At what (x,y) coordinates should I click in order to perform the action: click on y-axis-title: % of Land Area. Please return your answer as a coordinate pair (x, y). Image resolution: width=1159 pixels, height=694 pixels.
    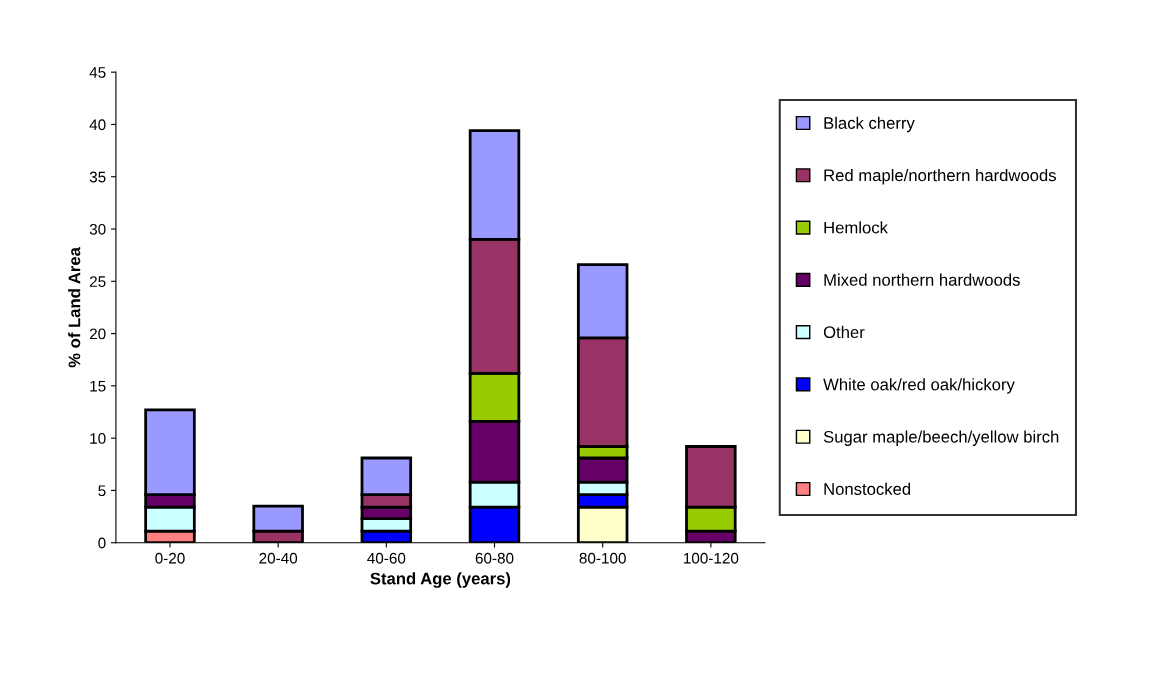
    Looking at the image, I should click on (74, 307).